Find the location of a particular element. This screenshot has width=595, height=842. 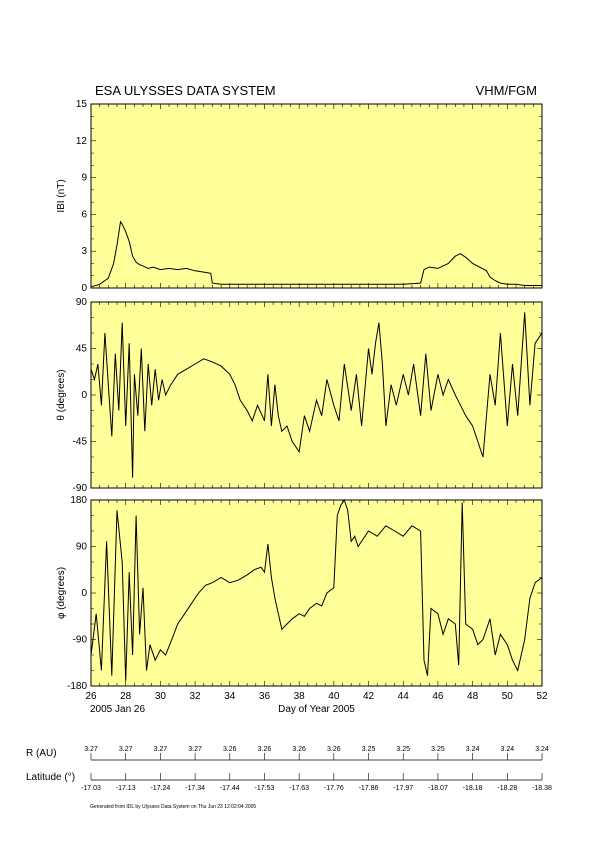

ephemeris-lat-value: -17.63 is located at coordinates (299, 788).